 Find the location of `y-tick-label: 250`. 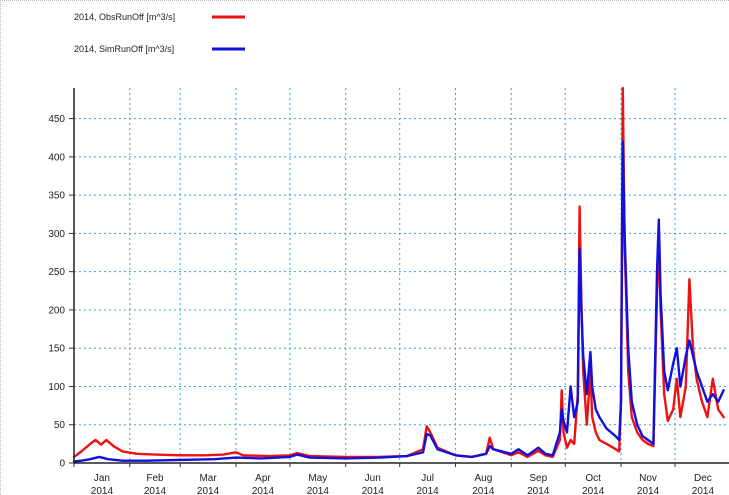

y-tick-label: 250 is located at coordinates (56, 272).